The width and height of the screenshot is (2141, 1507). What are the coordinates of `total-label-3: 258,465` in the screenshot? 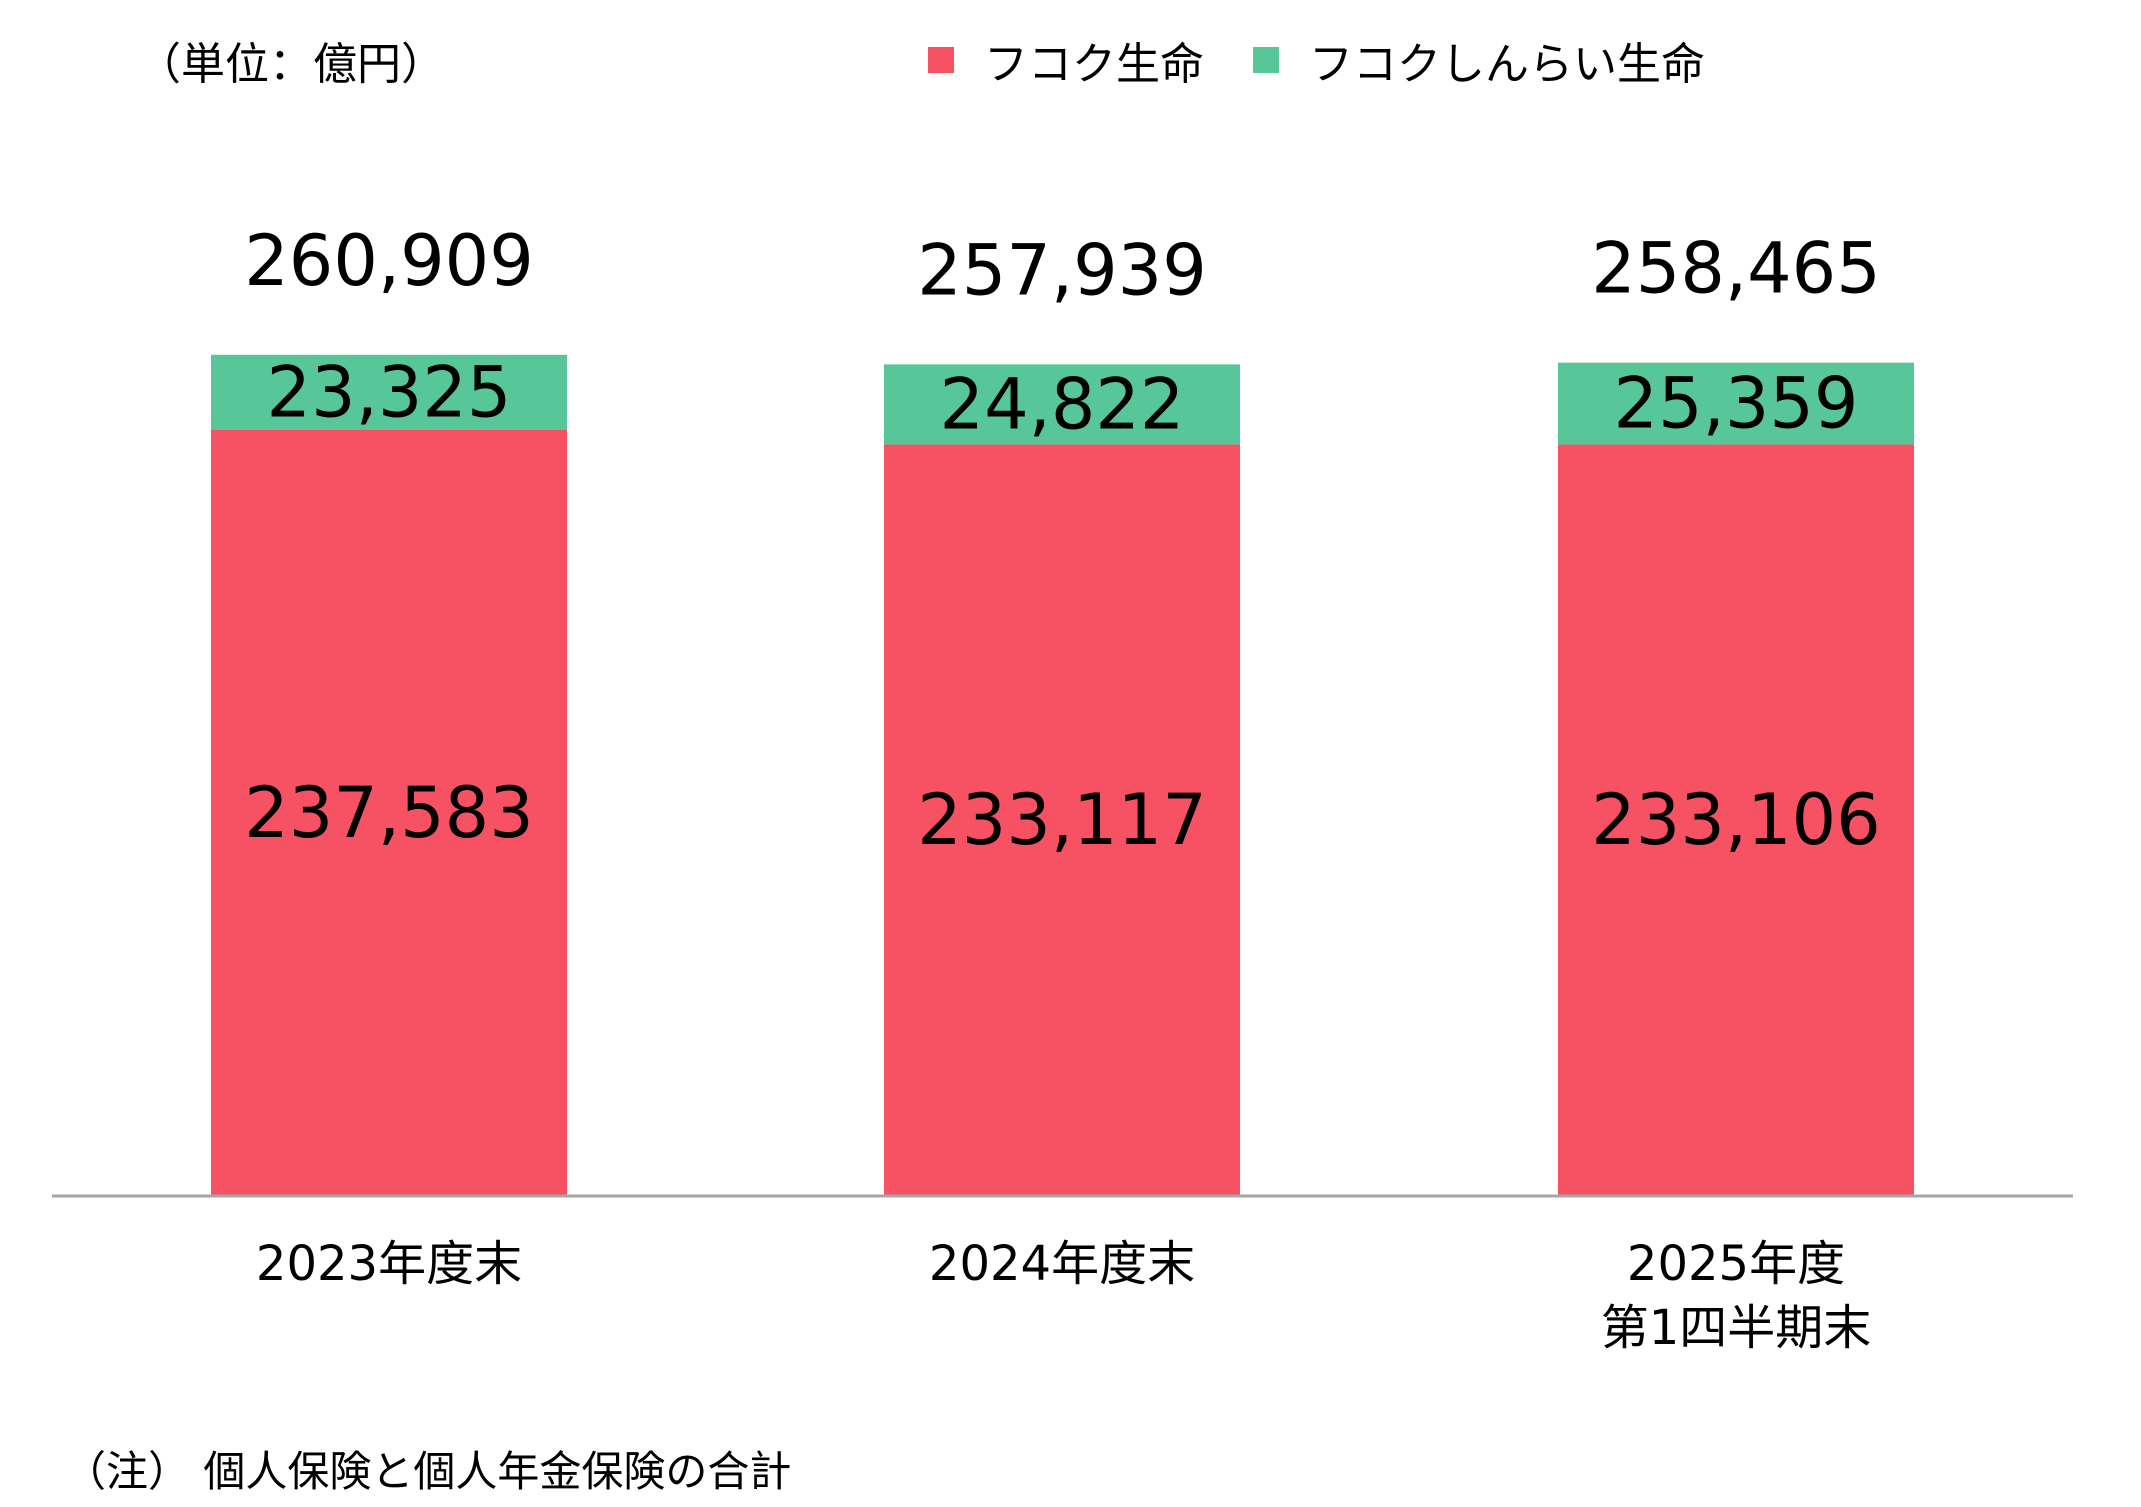 It's located at (1735, 269).